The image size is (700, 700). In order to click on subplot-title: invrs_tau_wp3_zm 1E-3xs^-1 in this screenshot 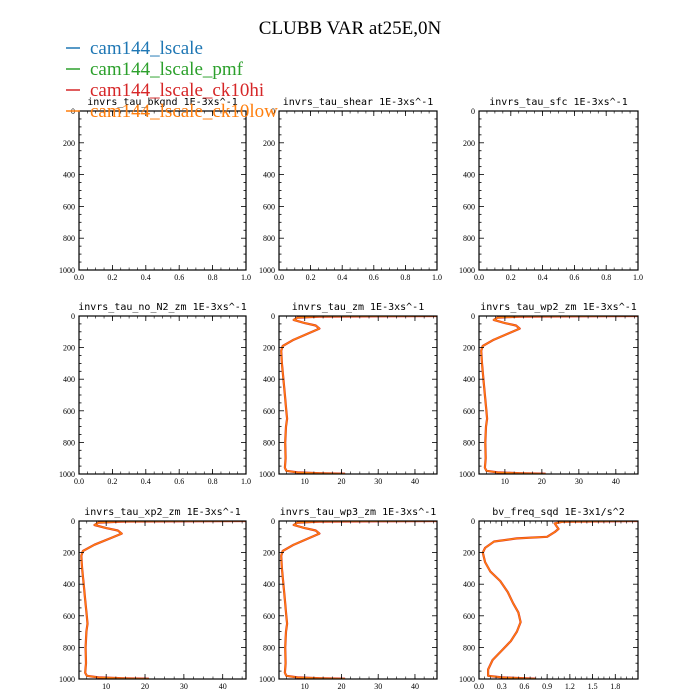, I will do `click(358, 512)`.